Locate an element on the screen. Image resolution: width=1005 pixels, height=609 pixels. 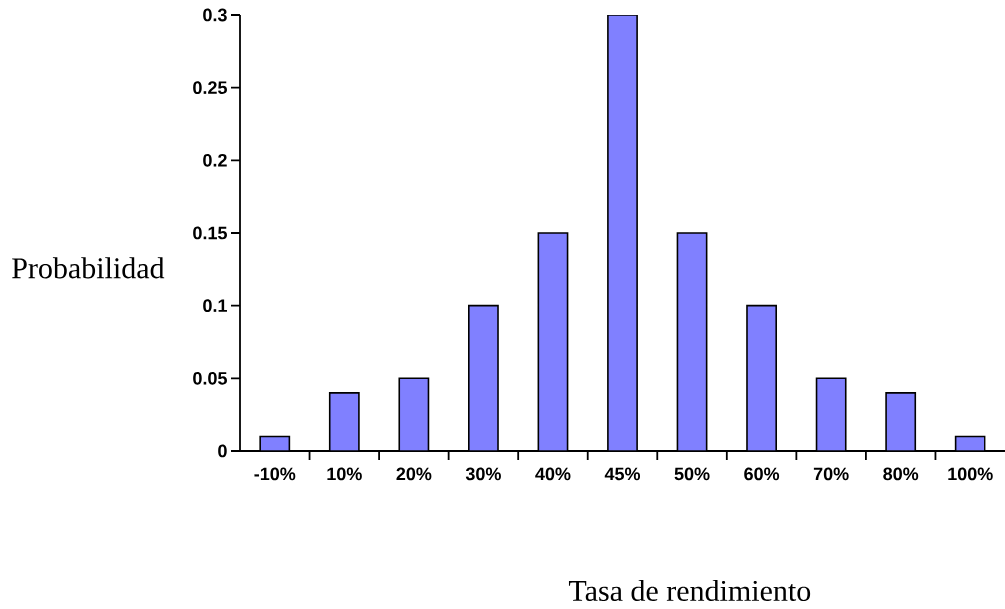
y-tick-label: 0.1 is located at coordinates (215, 306).